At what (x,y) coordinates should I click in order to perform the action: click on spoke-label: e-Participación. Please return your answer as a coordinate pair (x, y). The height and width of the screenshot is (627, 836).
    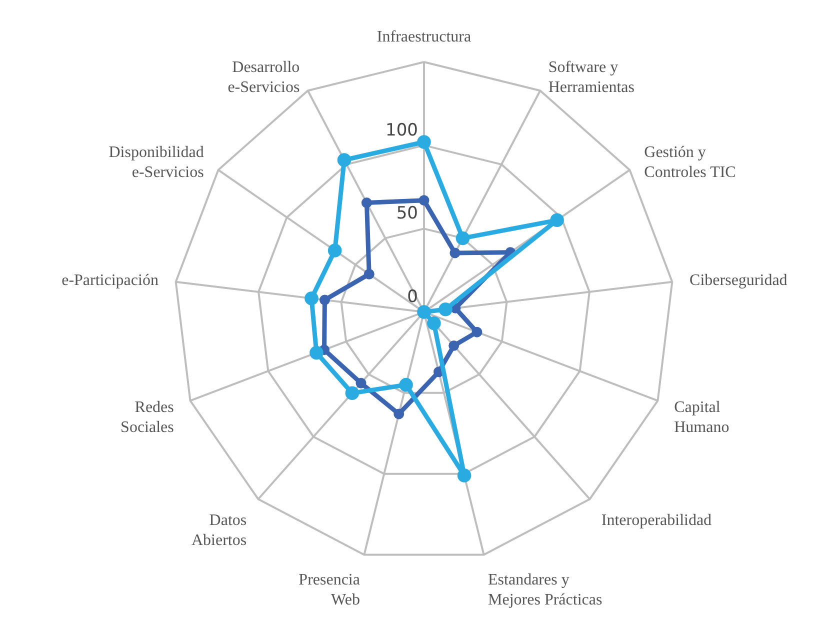
    Looking at the image, I should click on (110, 280).